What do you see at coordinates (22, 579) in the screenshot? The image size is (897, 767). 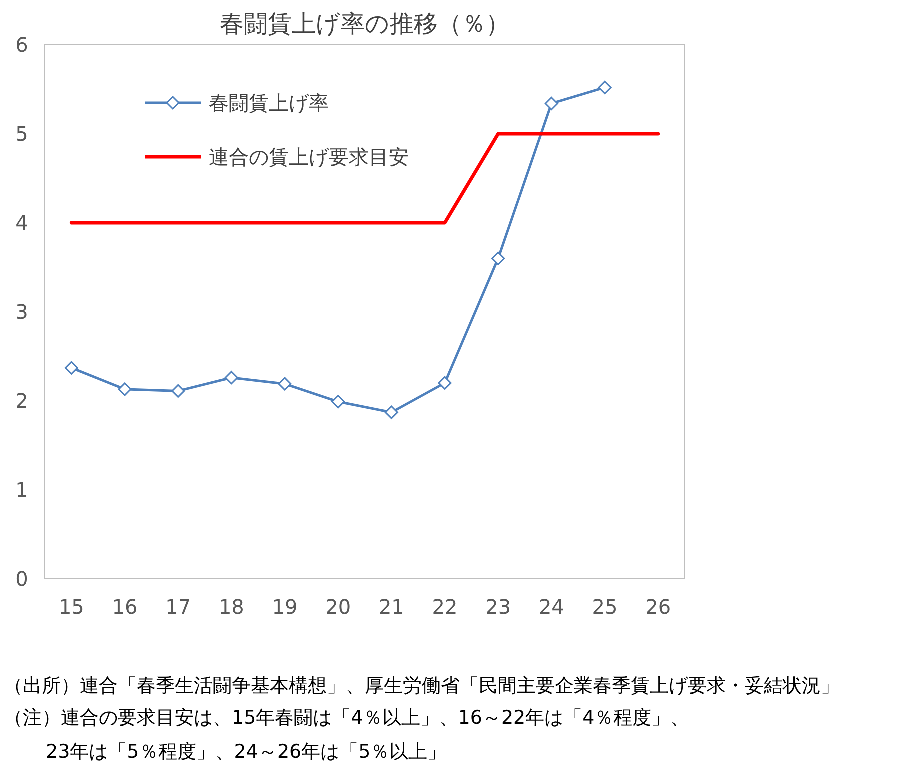 I see `y-tick-label: 0` at bounding box center [22, 579].